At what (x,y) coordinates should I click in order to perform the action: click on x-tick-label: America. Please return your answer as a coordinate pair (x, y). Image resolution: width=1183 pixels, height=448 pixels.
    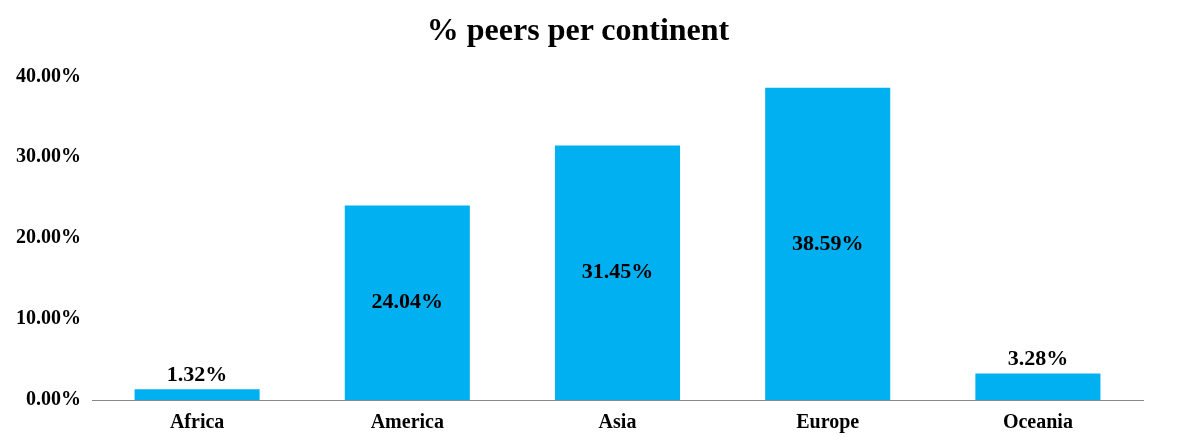
    Looking at the image, I should click on (407, 421).